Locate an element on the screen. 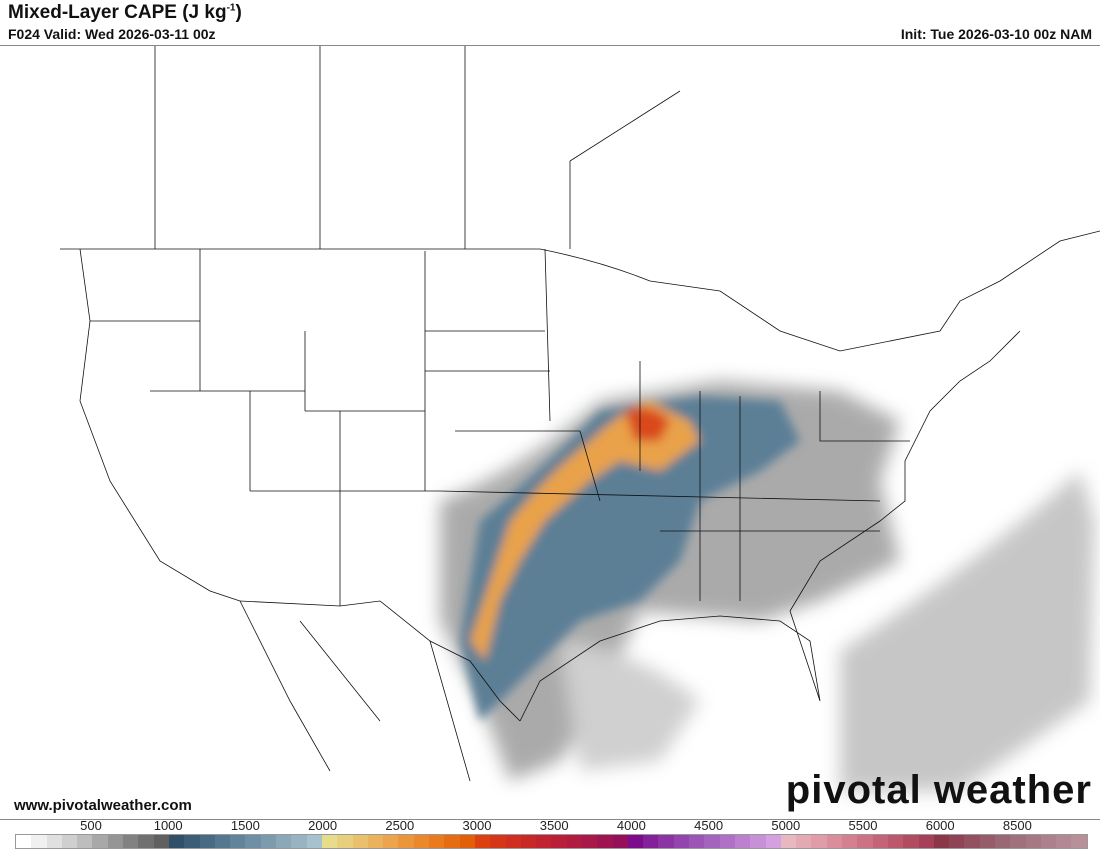 Image resolution: width=1100 pixels, height=850 pixels. colorbar-label: 4500 is located at coordinates (709, 825).